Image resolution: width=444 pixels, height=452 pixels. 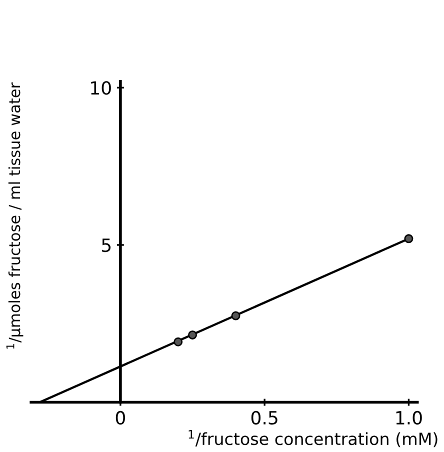 What do you see at coordinates (409, 417) in the screenshot?
I see `x-tick-label: 1.0` at bounding box center [409, 417].